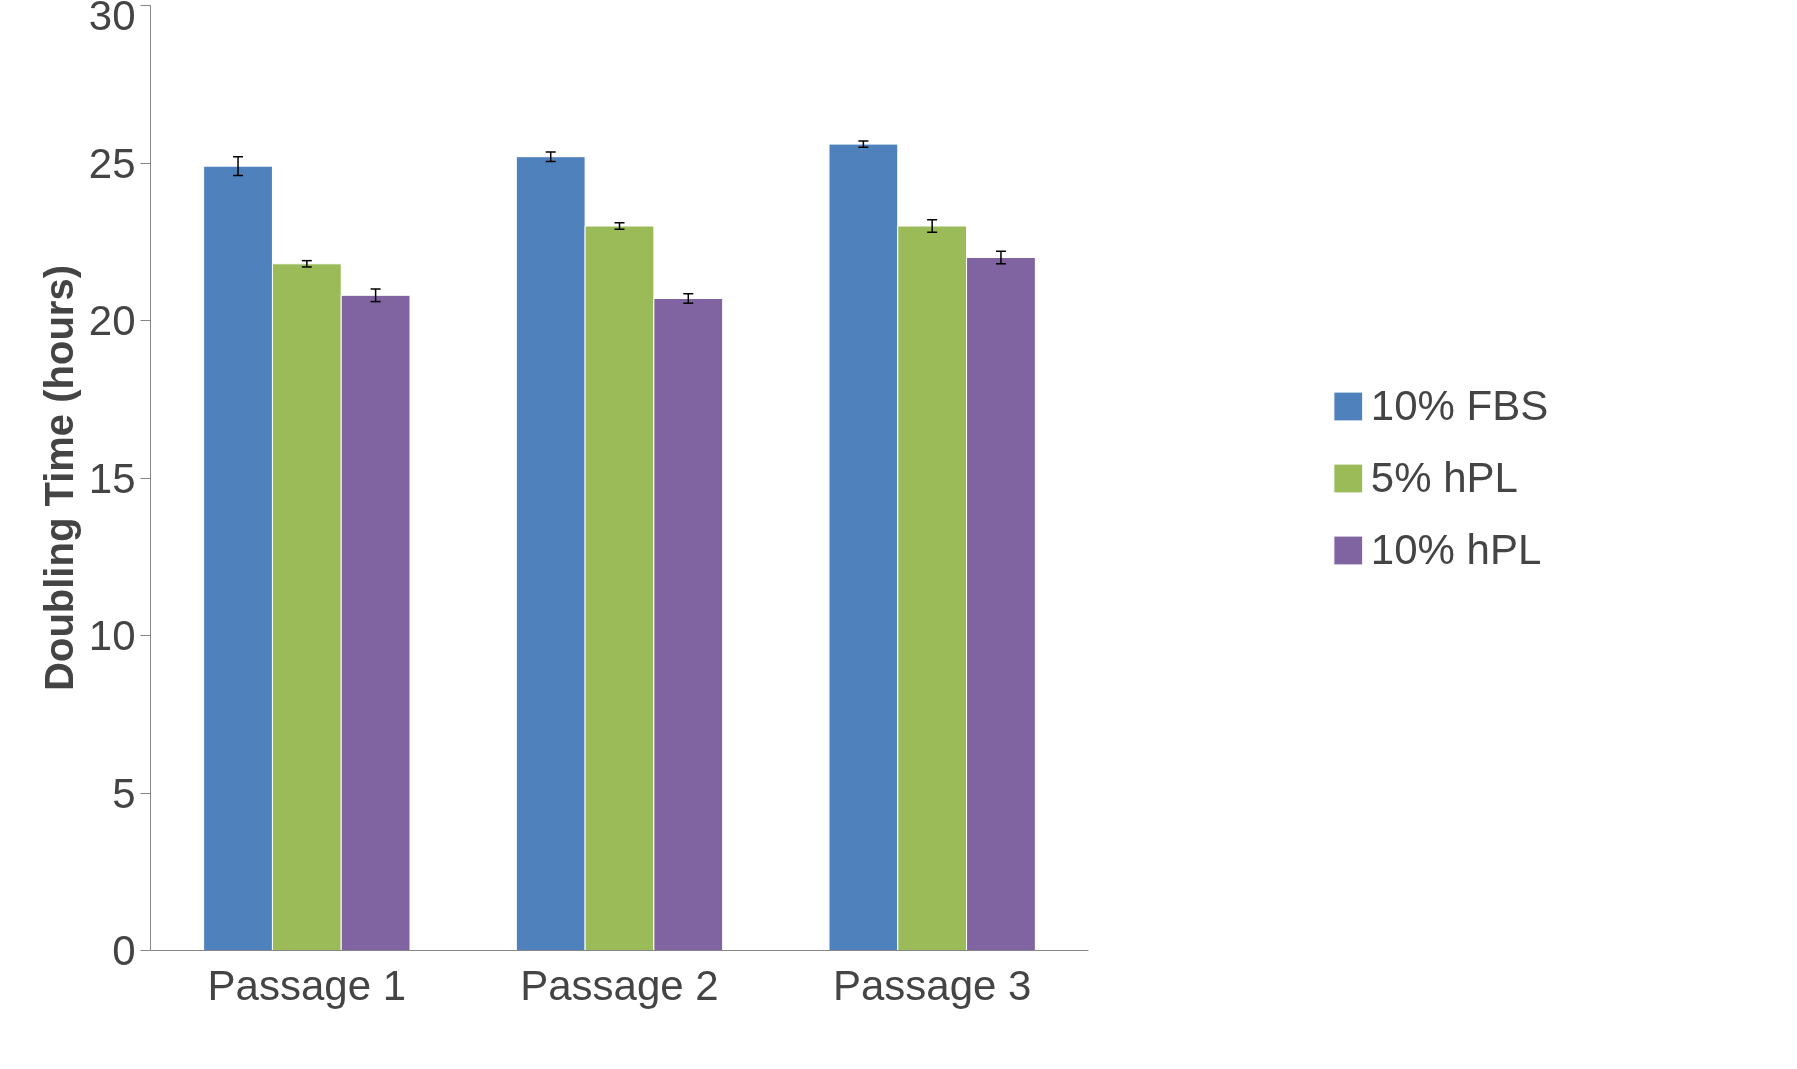  What do you see at coordinates (112, 635) in the screenshot?
I see `y-tick-label: 10` at bounding box center [112, 635].